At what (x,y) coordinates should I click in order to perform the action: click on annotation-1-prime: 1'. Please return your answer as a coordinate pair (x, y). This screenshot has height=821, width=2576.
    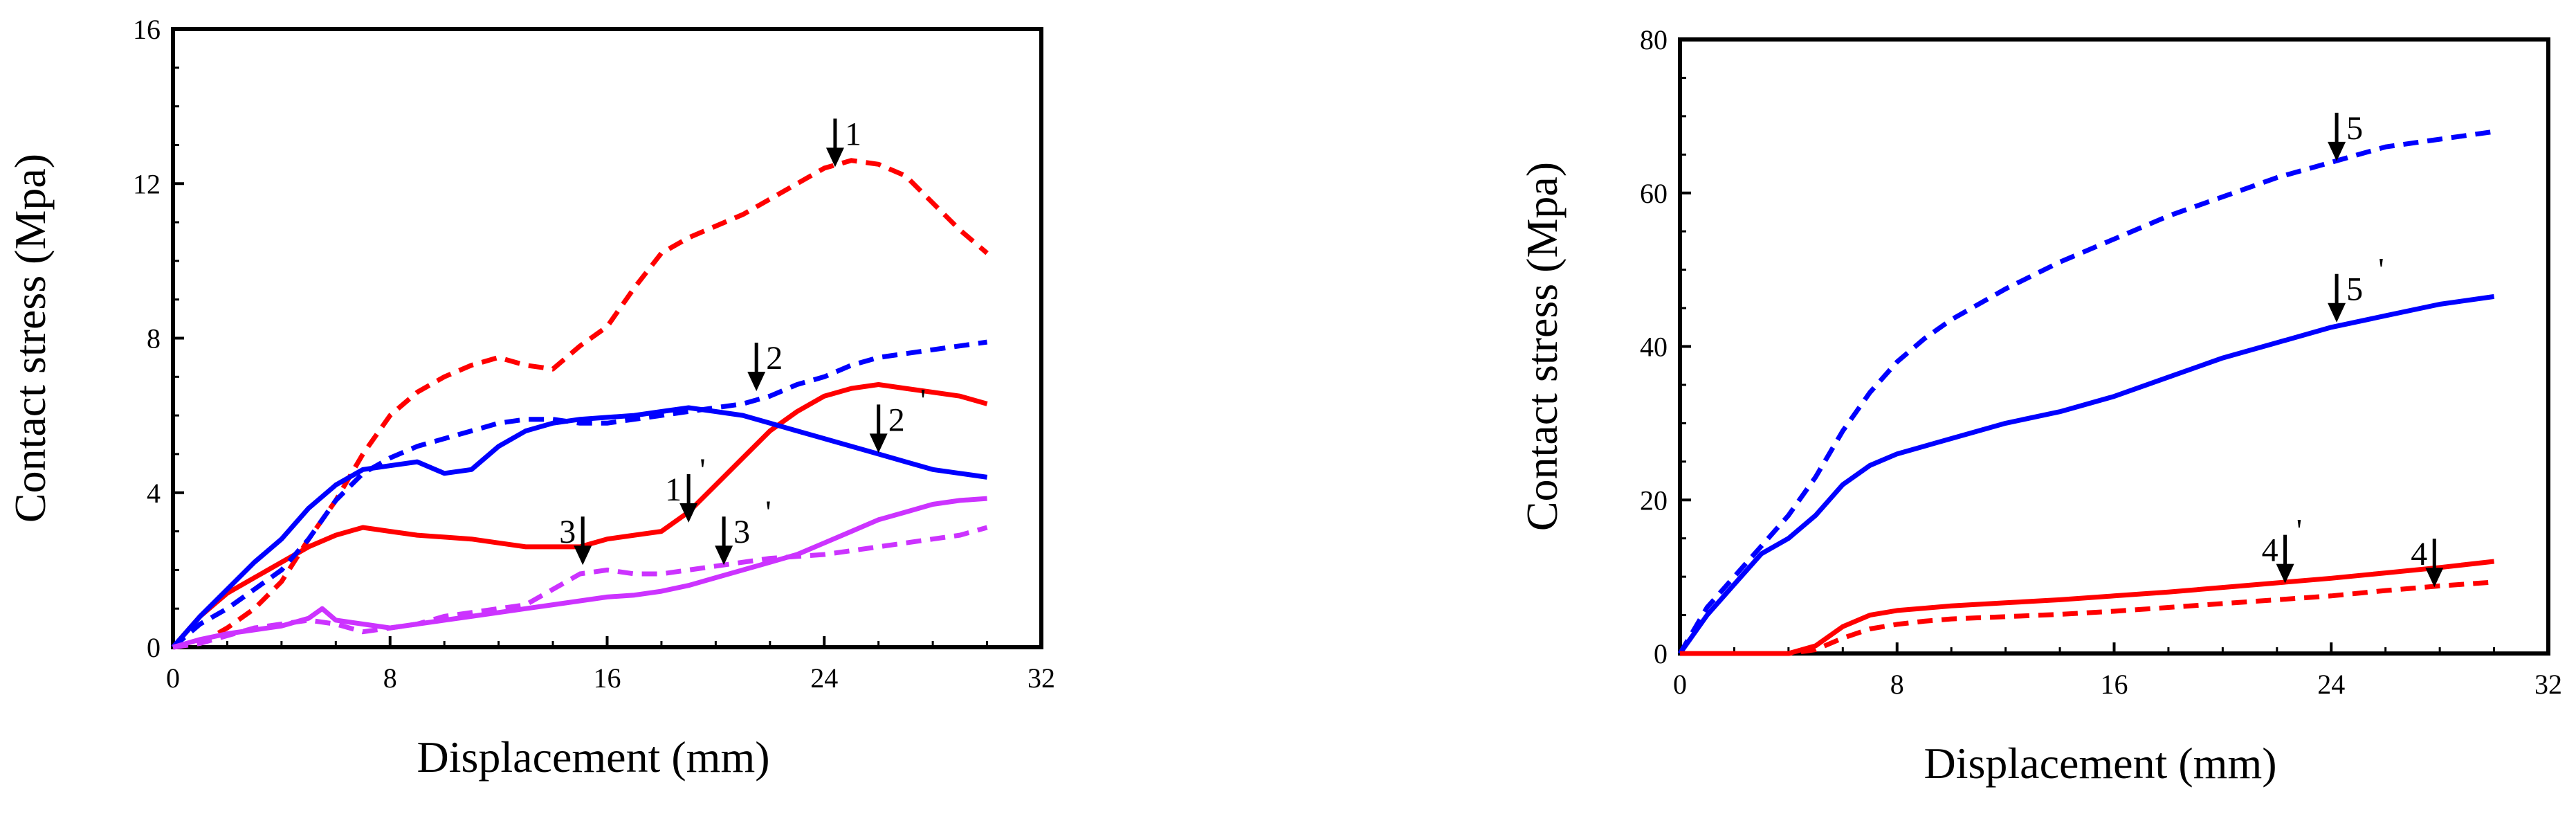
    Looking at the image, I should click on (686, 487).